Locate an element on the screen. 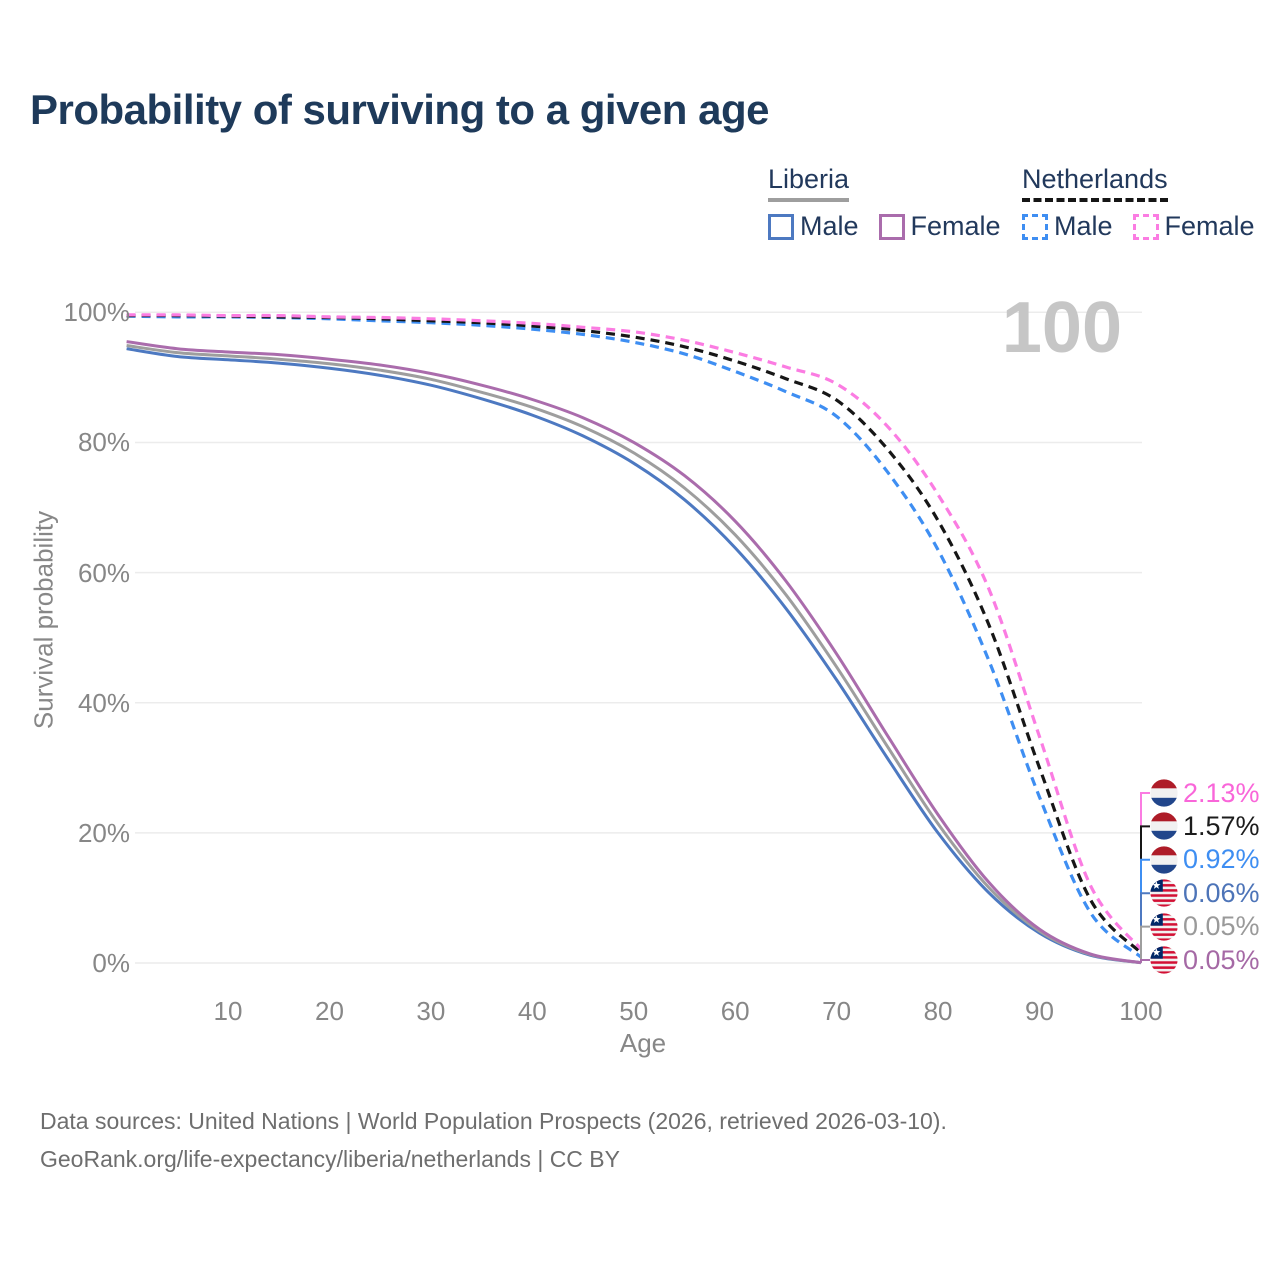 The width and height of the screenshot is (1280, 1280). y-tick-label: 0% is located at coordinates (111, 963).